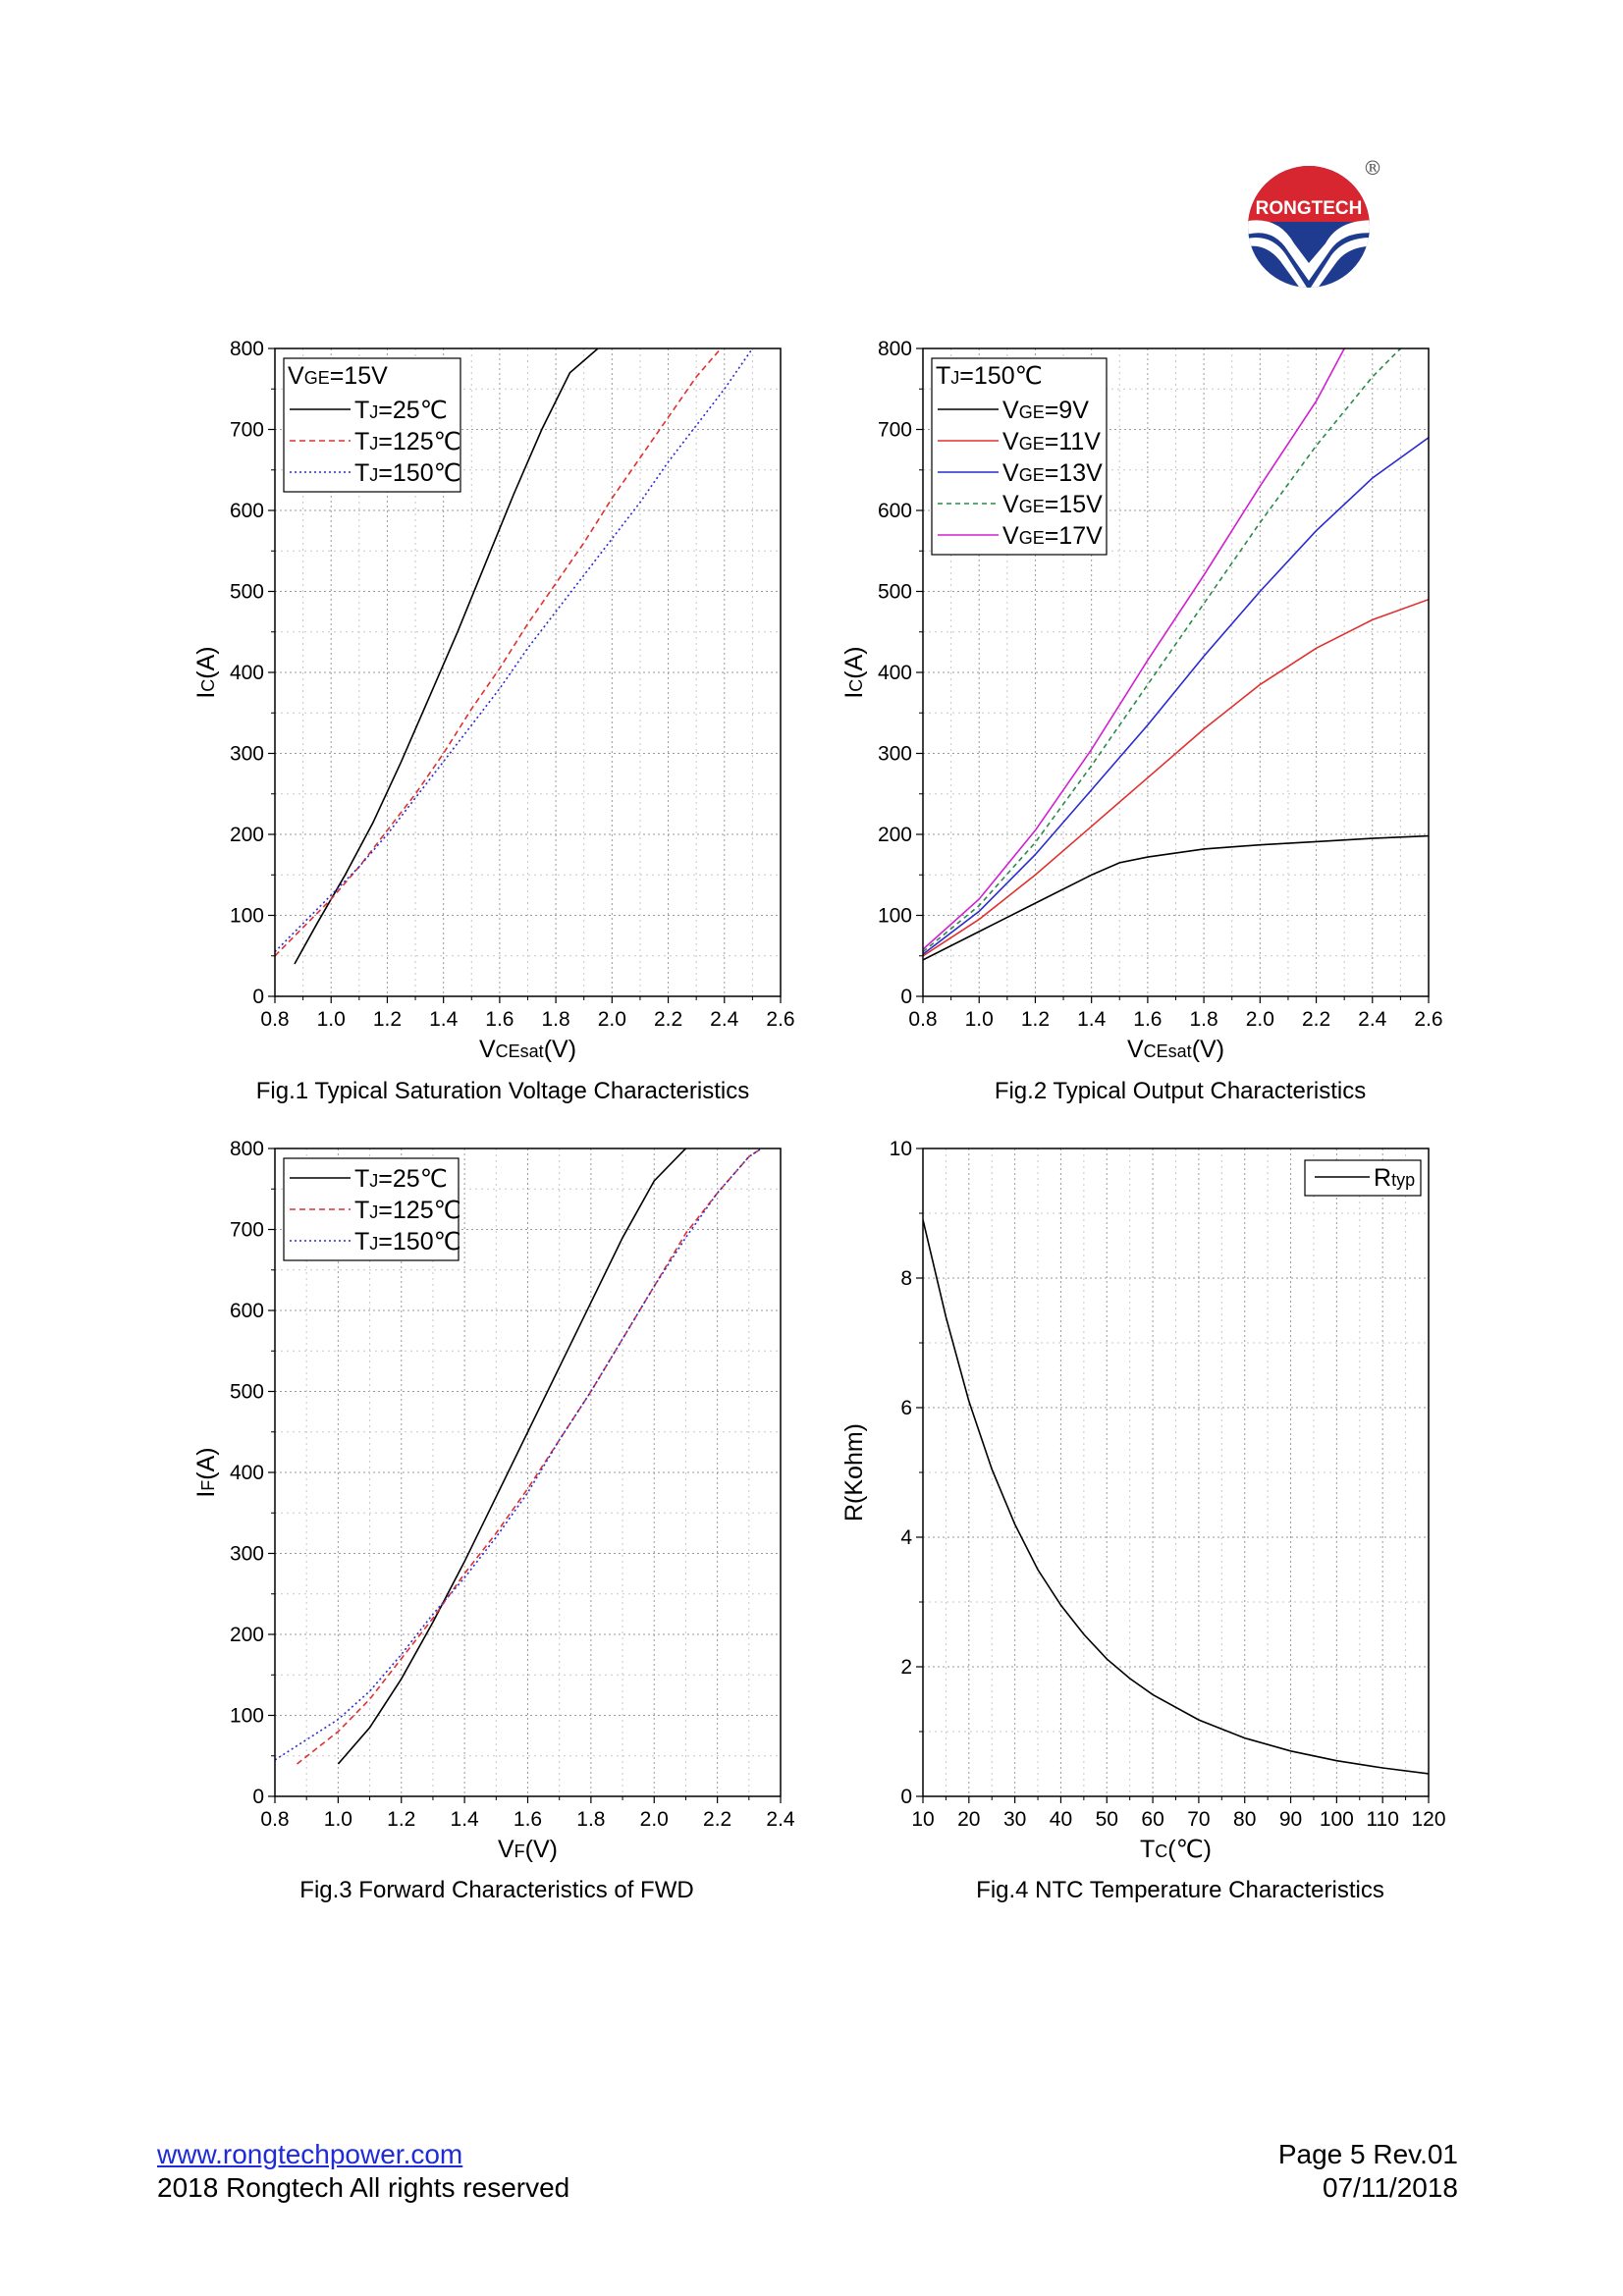  I want to click on x-axis-title: VCEsat(V), so click(528, 1050).